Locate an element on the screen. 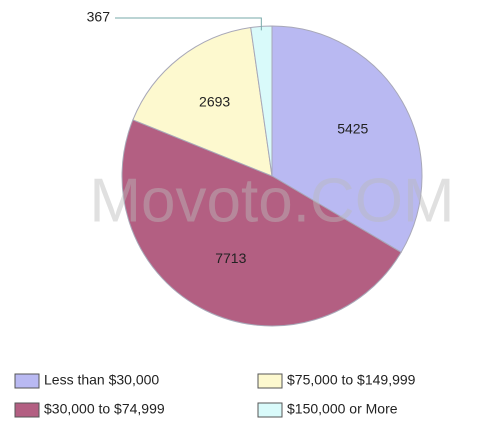 This screenshot has width=481, height=423. pie-slice is located at coordinates (202, 101).